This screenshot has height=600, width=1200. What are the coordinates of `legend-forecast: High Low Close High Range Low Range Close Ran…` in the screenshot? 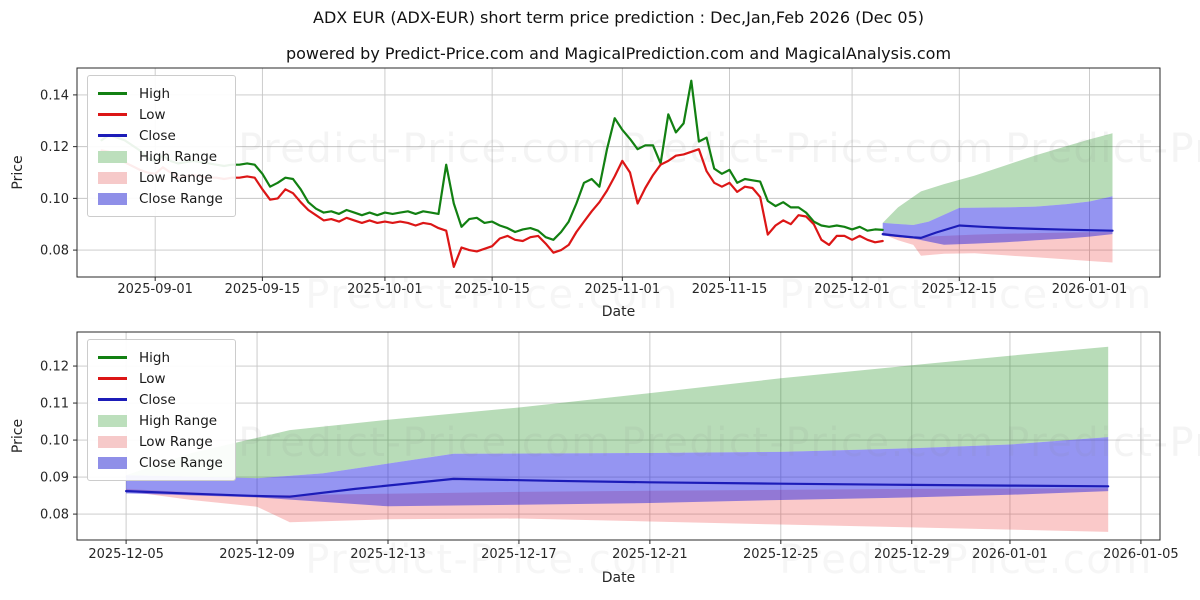 It's located at (161, 410).